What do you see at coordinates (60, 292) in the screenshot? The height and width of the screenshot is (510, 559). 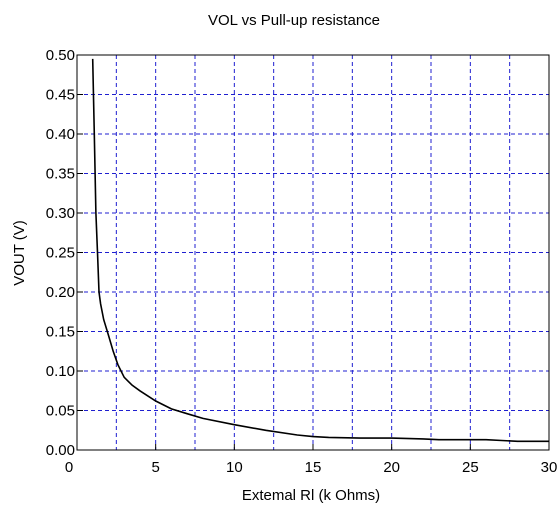 I see `y-tick-label-4: 0.20` at bounding box center [60, 292].